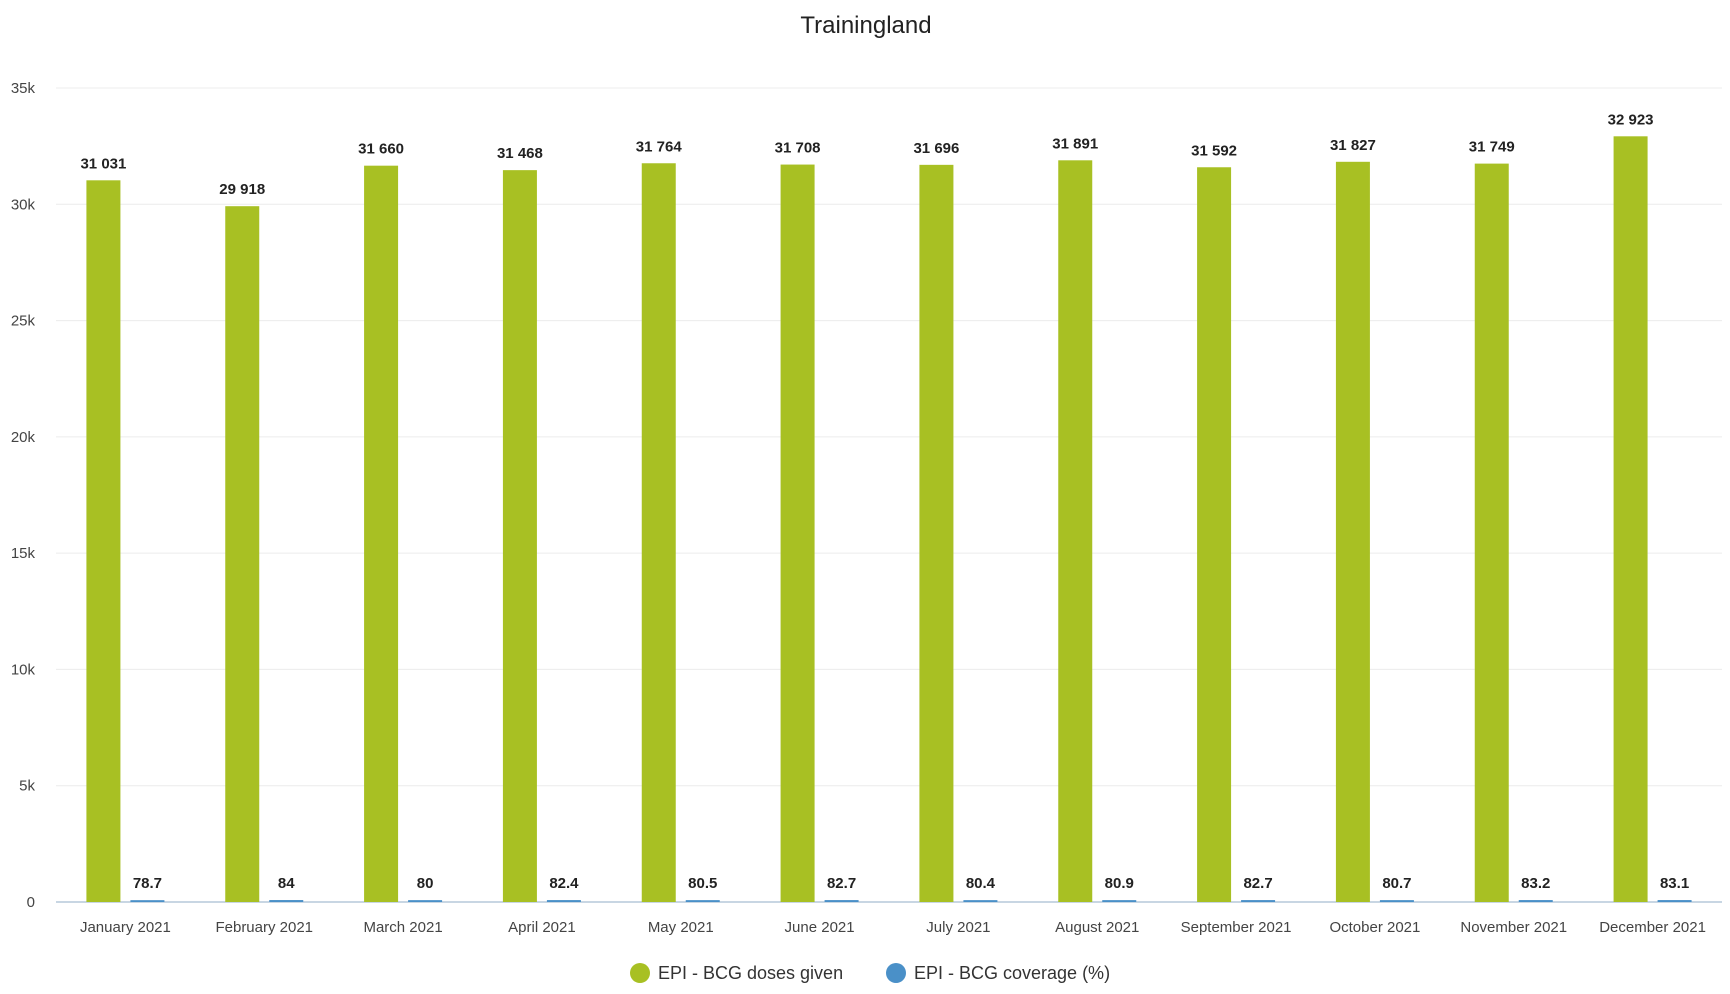  I want to click on data-label: 32 923, so click(1631, 119).